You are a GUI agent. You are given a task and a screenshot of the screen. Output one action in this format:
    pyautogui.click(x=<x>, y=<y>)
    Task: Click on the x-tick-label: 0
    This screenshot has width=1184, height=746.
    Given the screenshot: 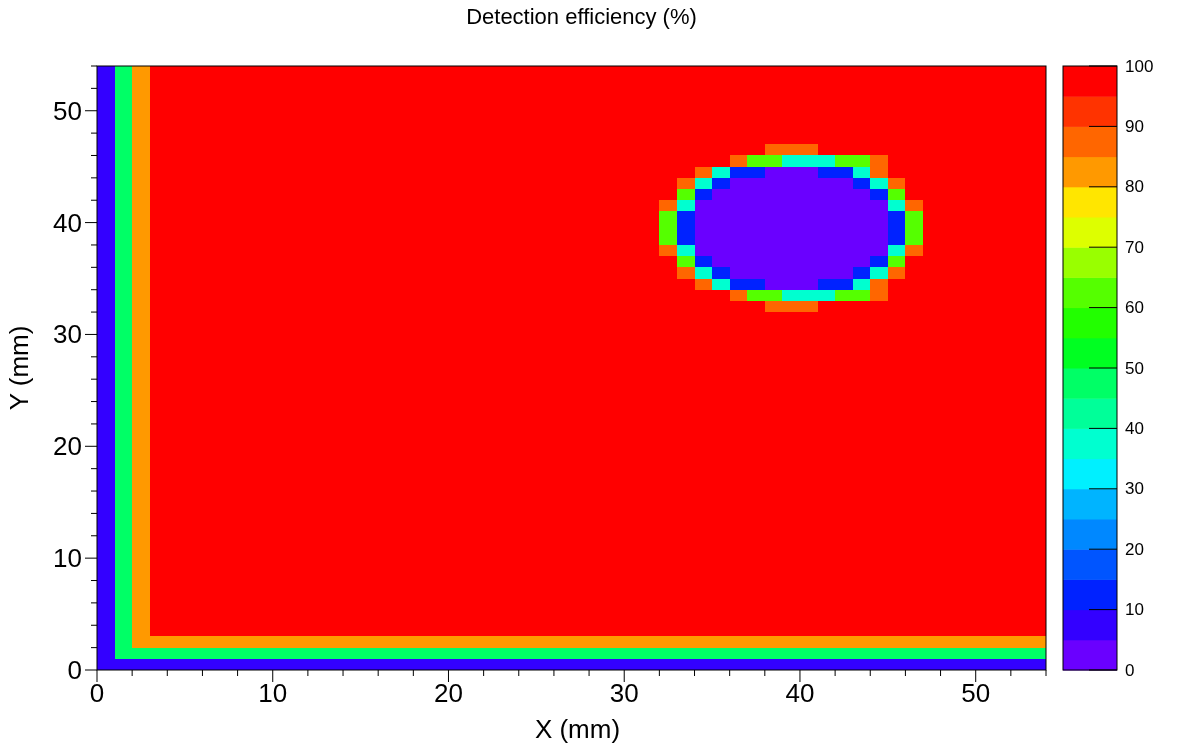 What is the action you would take?
    pyautogui.click(x=97, y=693)
    